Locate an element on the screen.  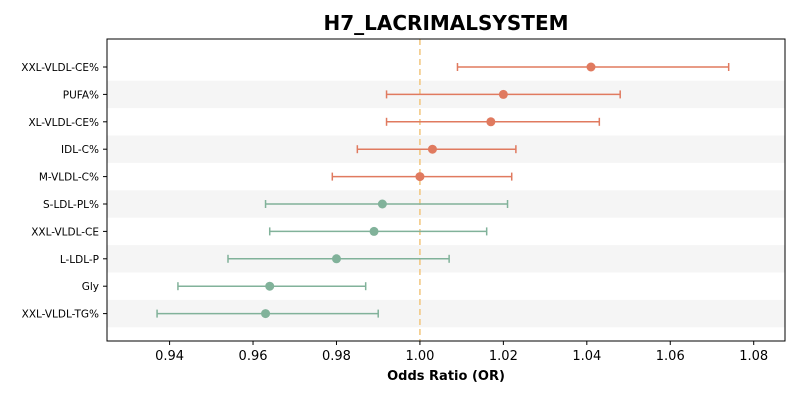
x-axis-label: Odds Ratio (OR) is located at coordinates (446, 376).